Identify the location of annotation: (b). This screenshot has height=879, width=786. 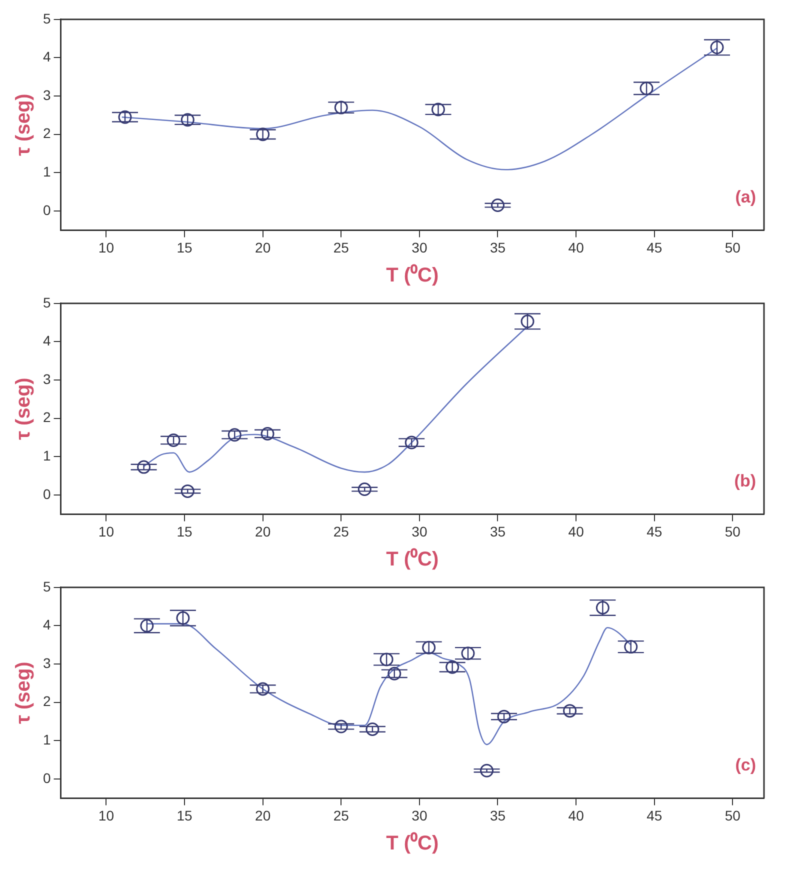
(745, 480).